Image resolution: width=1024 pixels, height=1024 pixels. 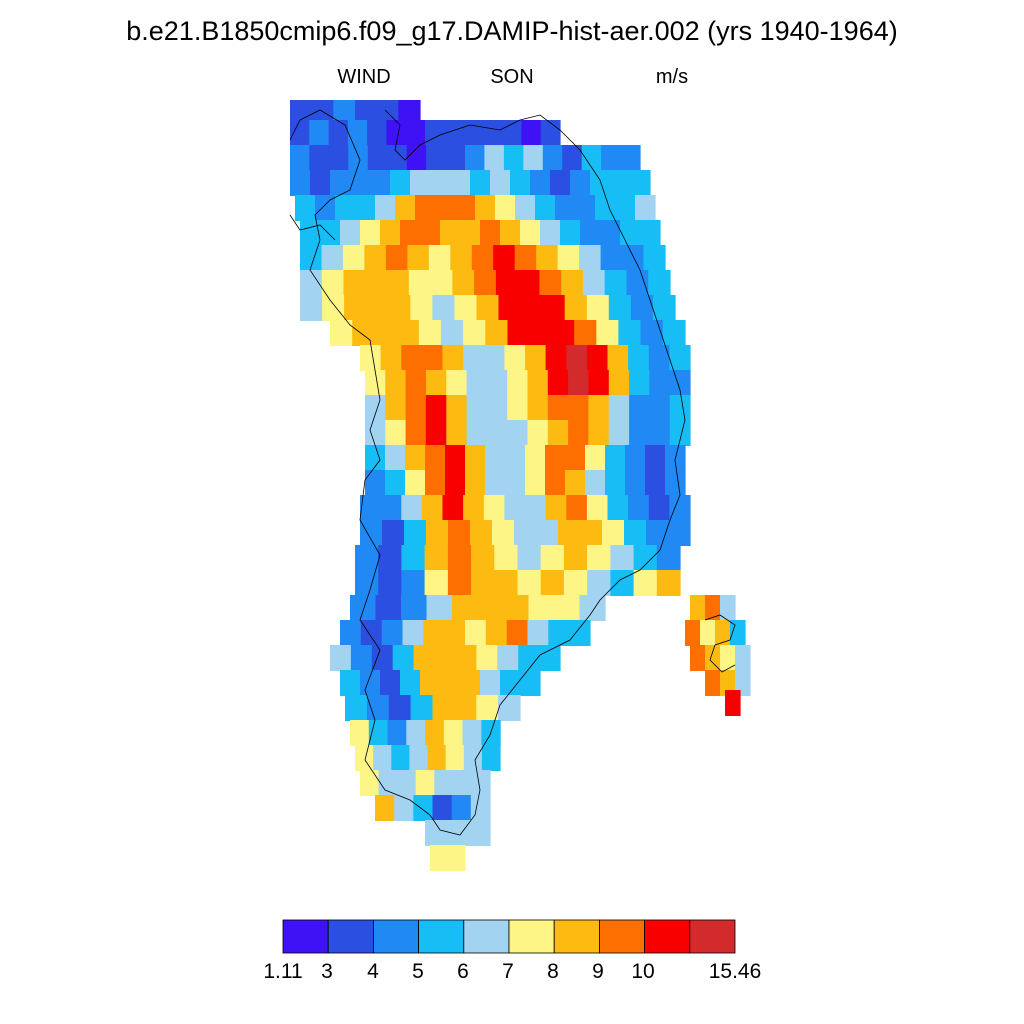 I want to click on colorbar-tick-label: 3, so click(x=327, y=971).